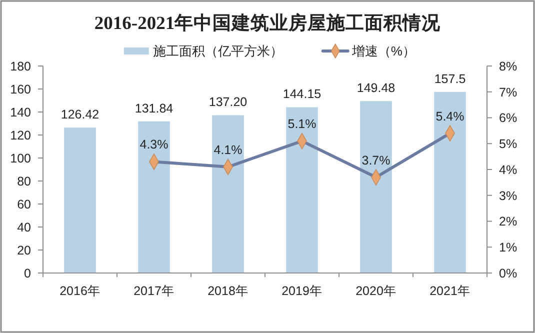 This screenshot has height=333, width=535. What do you see at coordinates (24, 250) in the screenshot?
I see `y-tick-label: 20` at bounding box center [24, 250].